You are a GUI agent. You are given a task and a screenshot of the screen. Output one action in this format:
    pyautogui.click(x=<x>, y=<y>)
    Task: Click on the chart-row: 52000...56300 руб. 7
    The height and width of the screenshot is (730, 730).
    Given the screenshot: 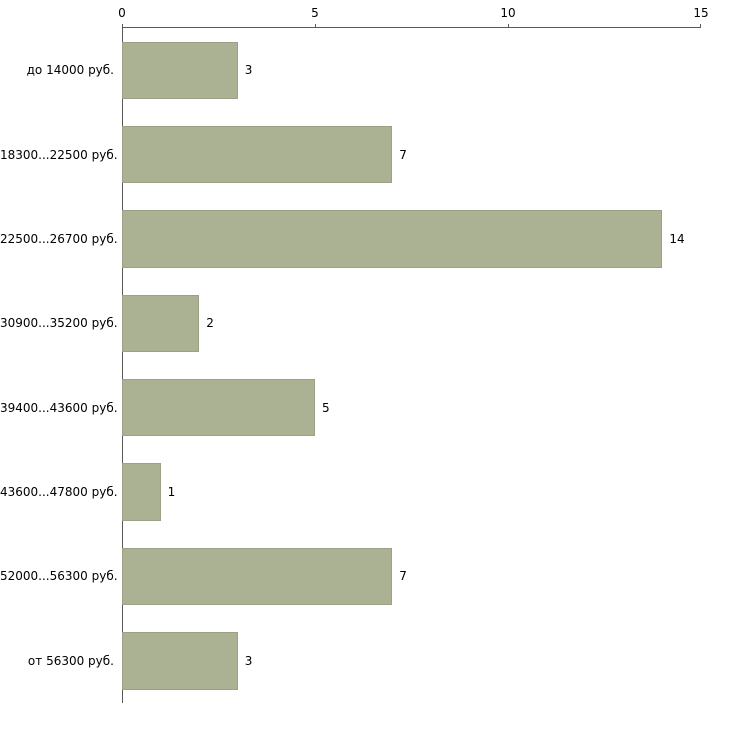 What is the action you would take?
    pyautogui.click(x=365, y=576)
    